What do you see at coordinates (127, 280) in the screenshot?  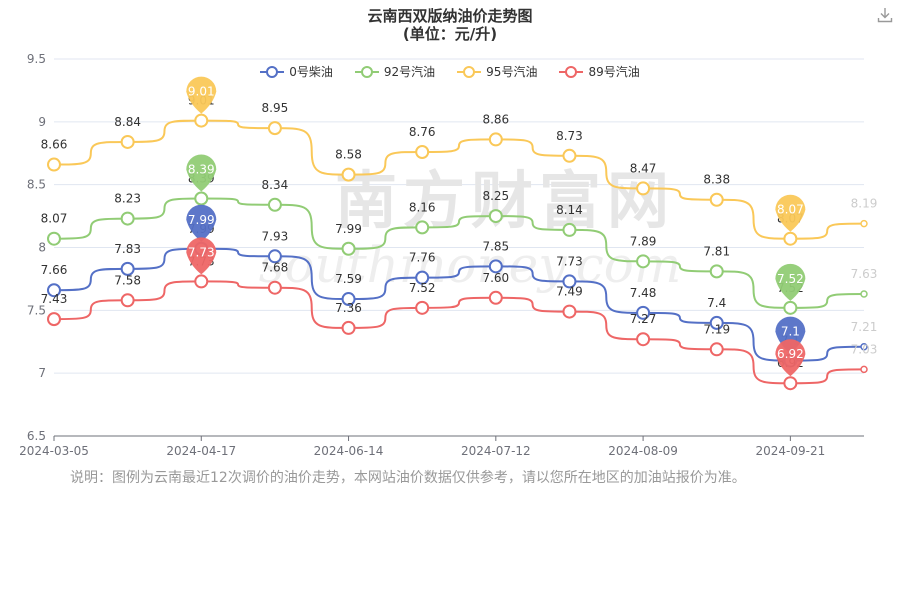 I see `data-label: 7.58` at bounding box center [127, 280].